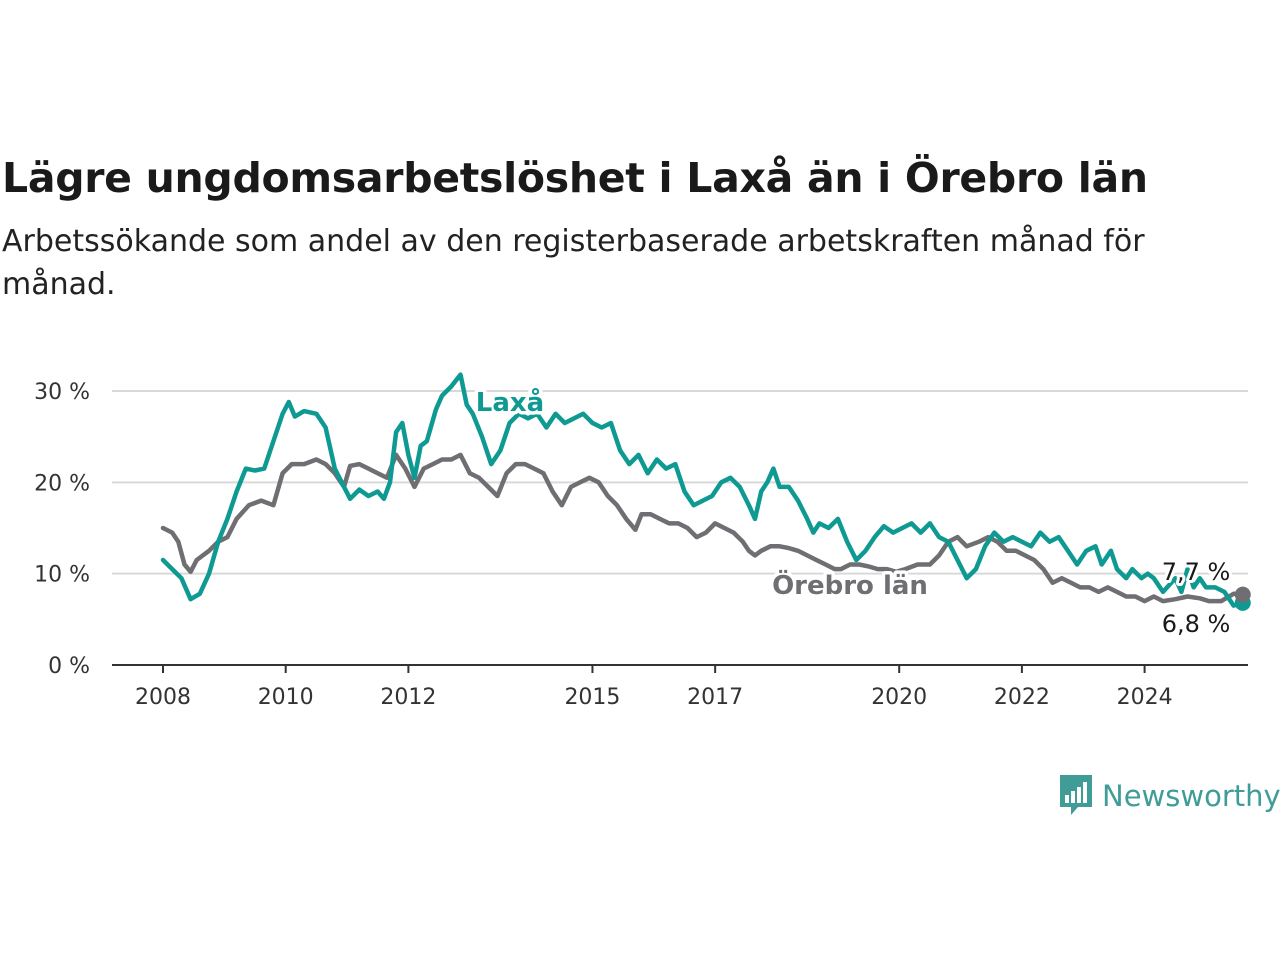 The width and height of the screenshot is (1280, 960). I want to click on x-tick-label: 2015, so click(592, 697).